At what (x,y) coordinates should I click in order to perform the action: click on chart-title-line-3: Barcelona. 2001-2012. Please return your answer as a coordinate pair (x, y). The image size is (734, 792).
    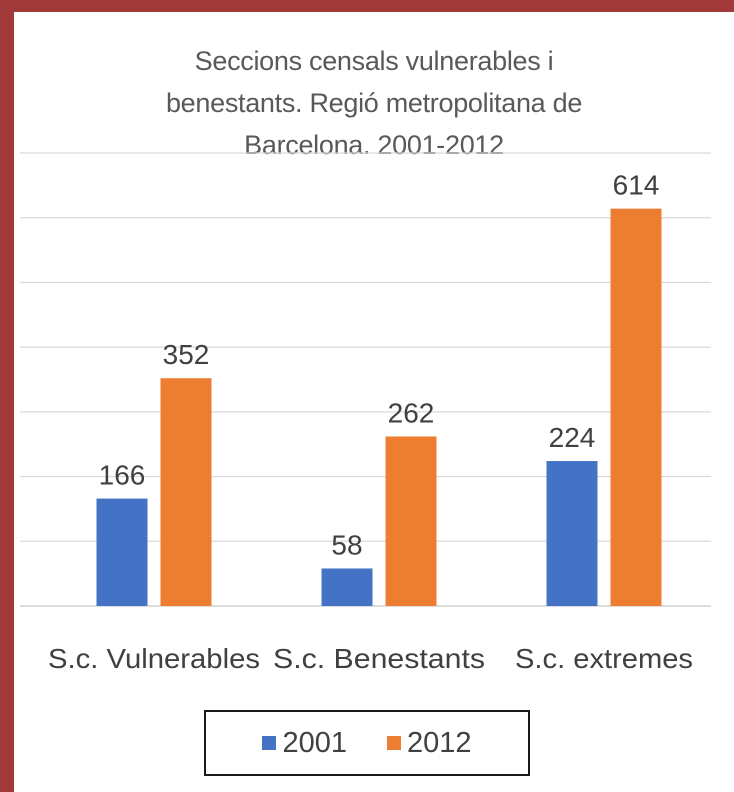
    Looking at the image, I should click on (374, 145).